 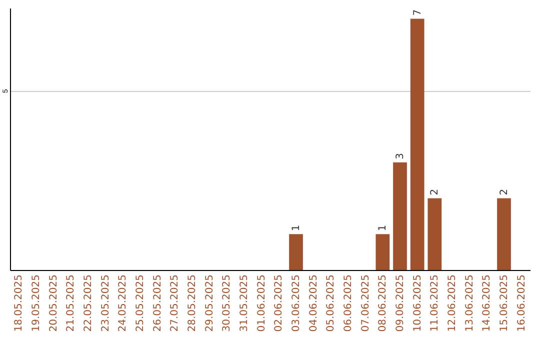 What do you see at coordinates (331, 303) in the screenshot?
I see `x-tick-label: 05.06.2025` at bounding box center [331, 303].